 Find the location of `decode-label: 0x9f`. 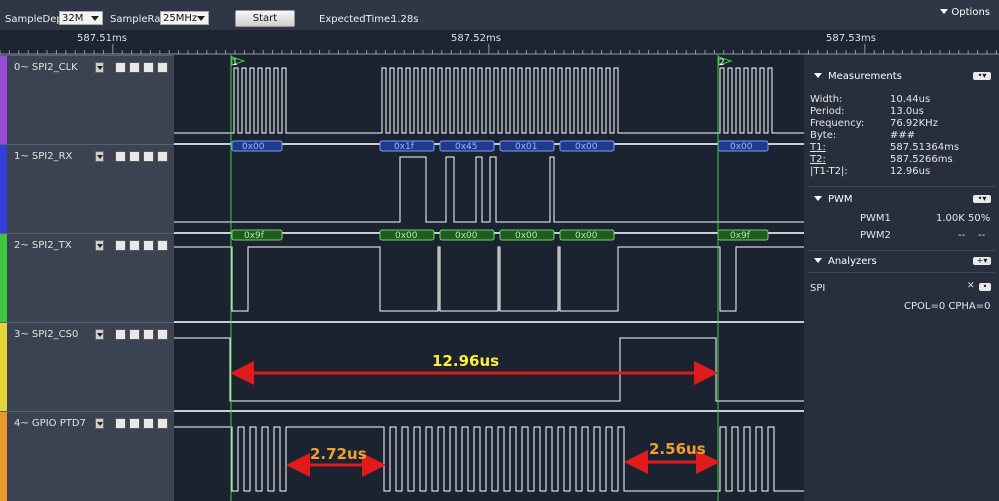

decode-label: 0x9f is located at coordinates (254, 236).